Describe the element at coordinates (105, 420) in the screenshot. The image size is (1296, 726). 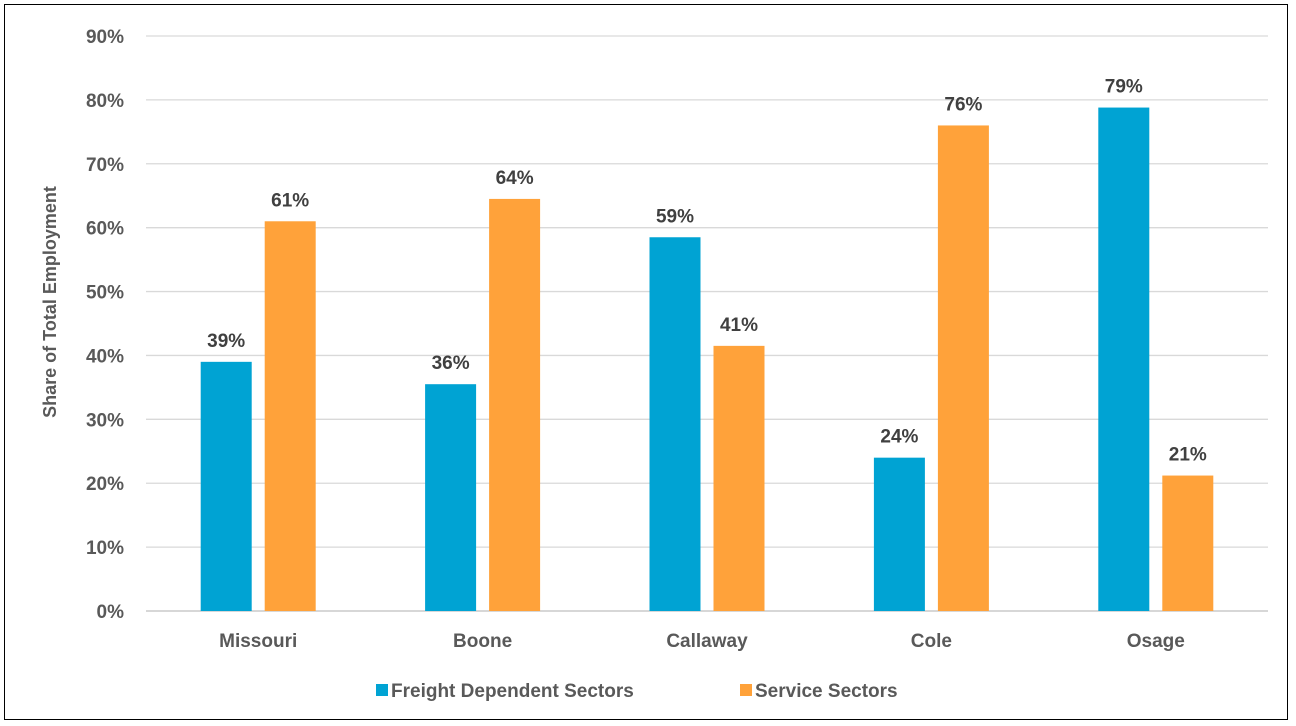
I see `y-tick-label: 30%` at that location.